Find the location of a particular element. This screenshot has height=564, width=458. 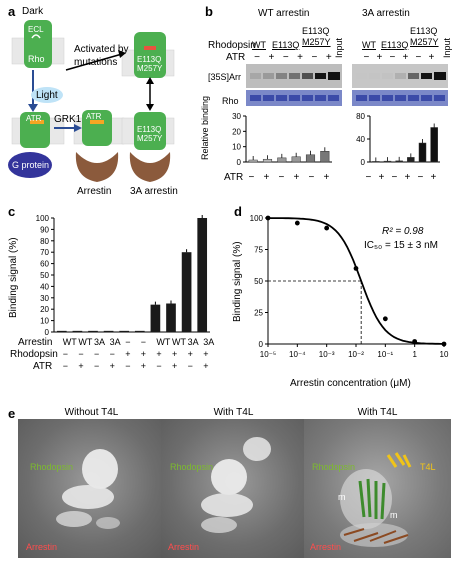

e113q-col-right: E113Q is located at coordinates (395, 45).